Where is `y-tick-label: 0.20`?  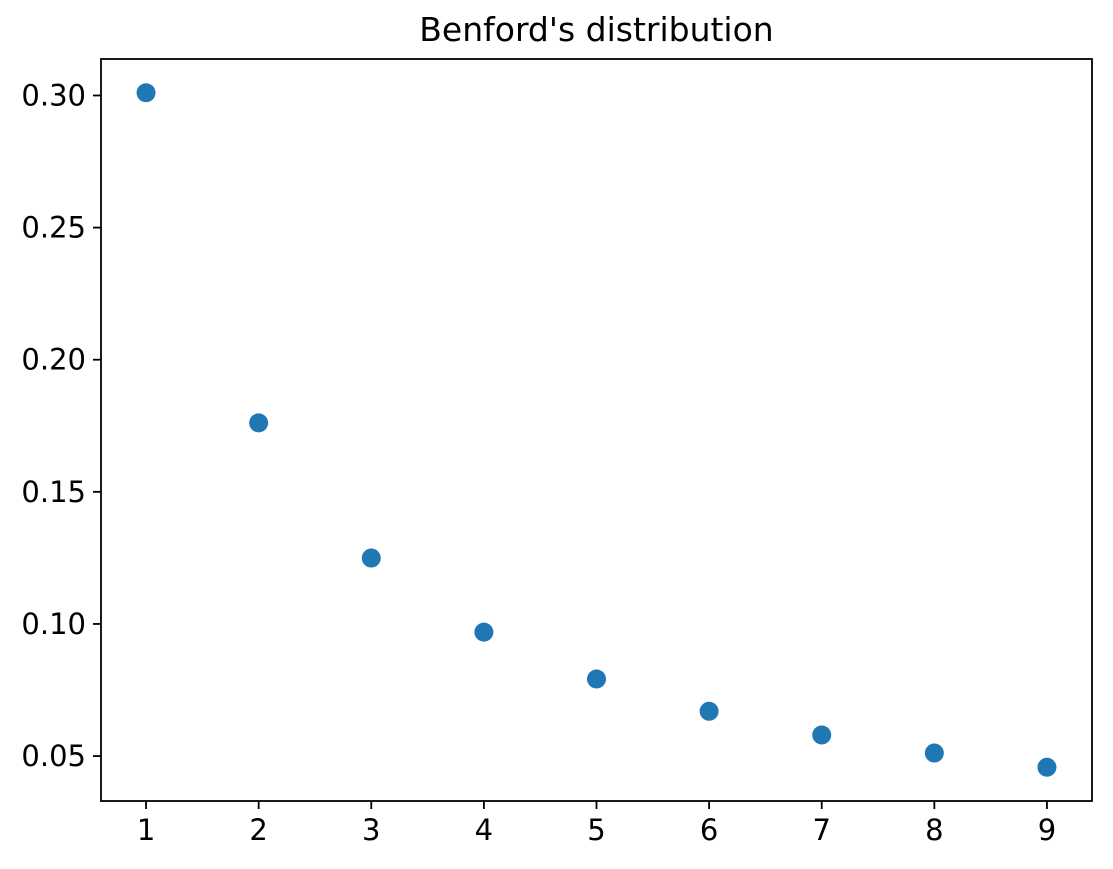
y-tick-label: 0.20 is located at coordinates (53, 360).